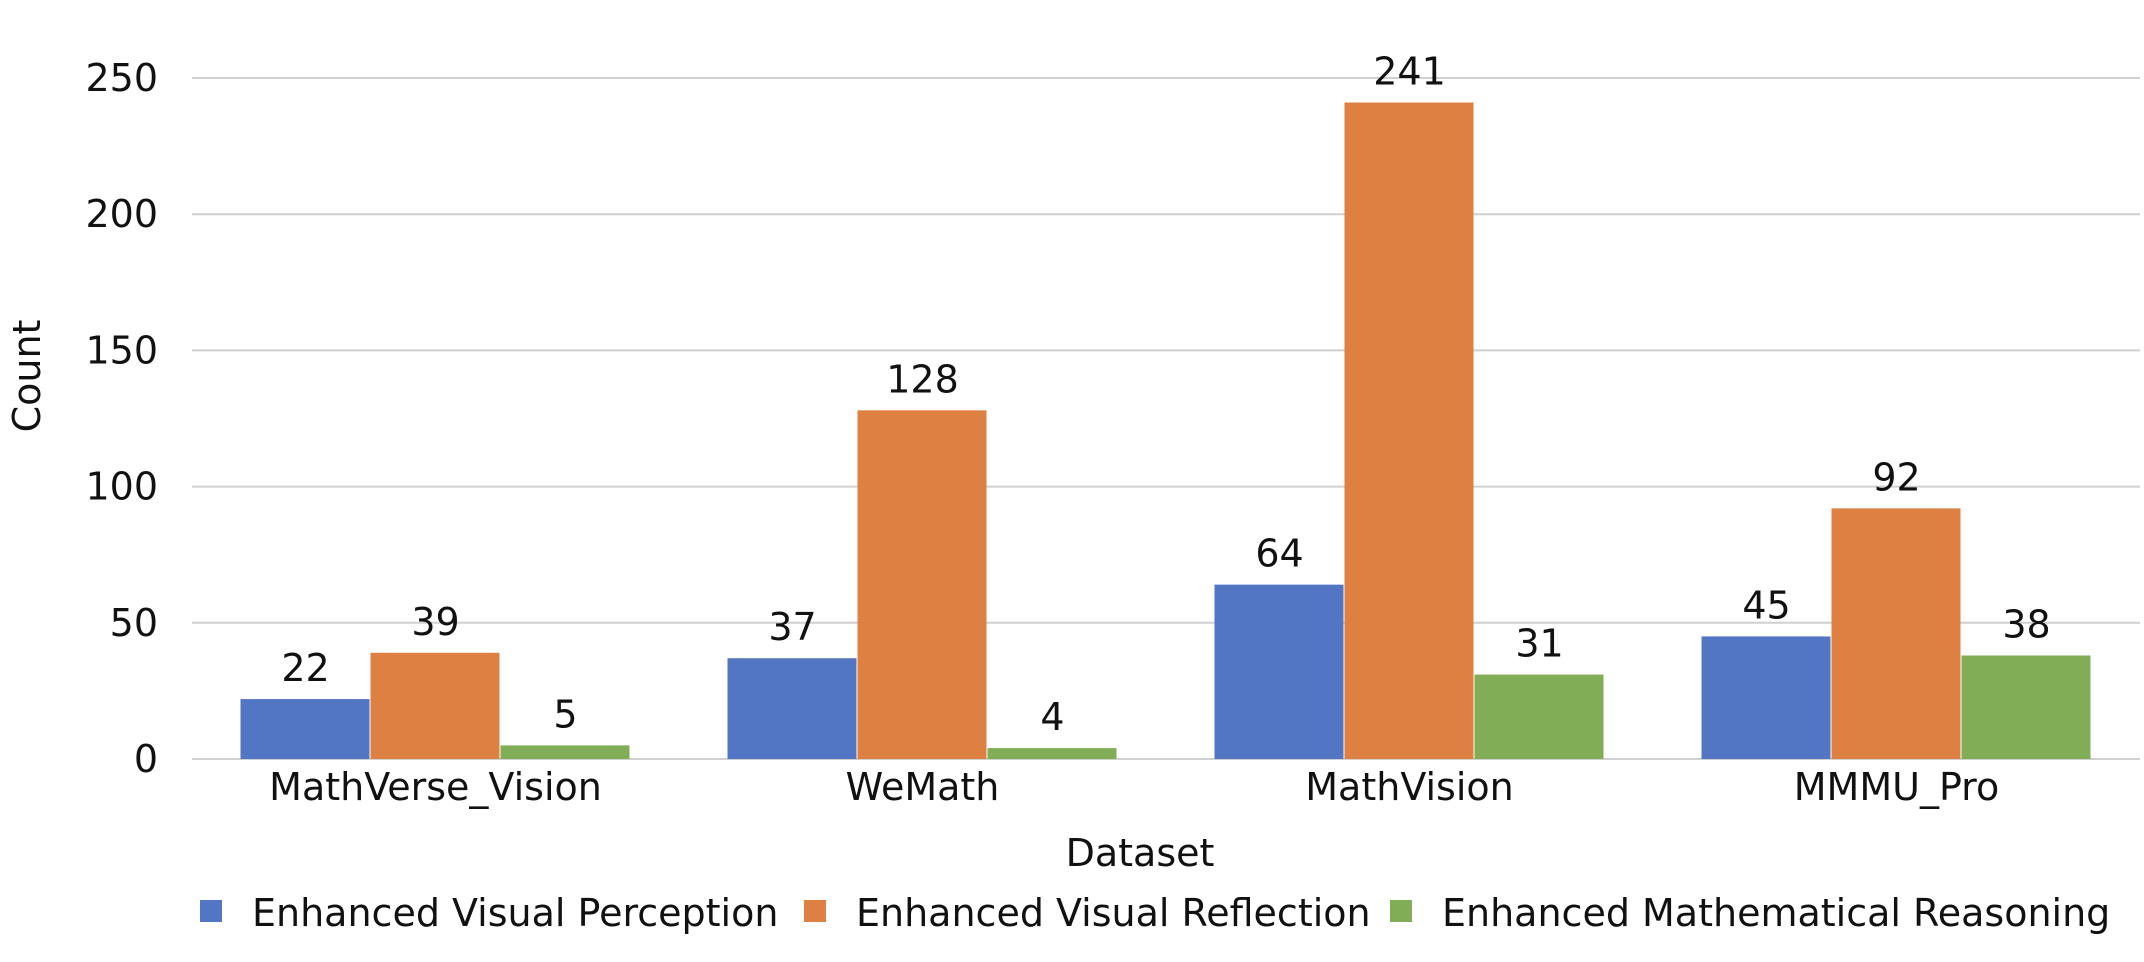 Image resolution: width=2144 pixels, height=962 pixels. Describe the element at coordinates (1409, 787) in the screenshot. I see `x-tick-label: MathVision` at that location.